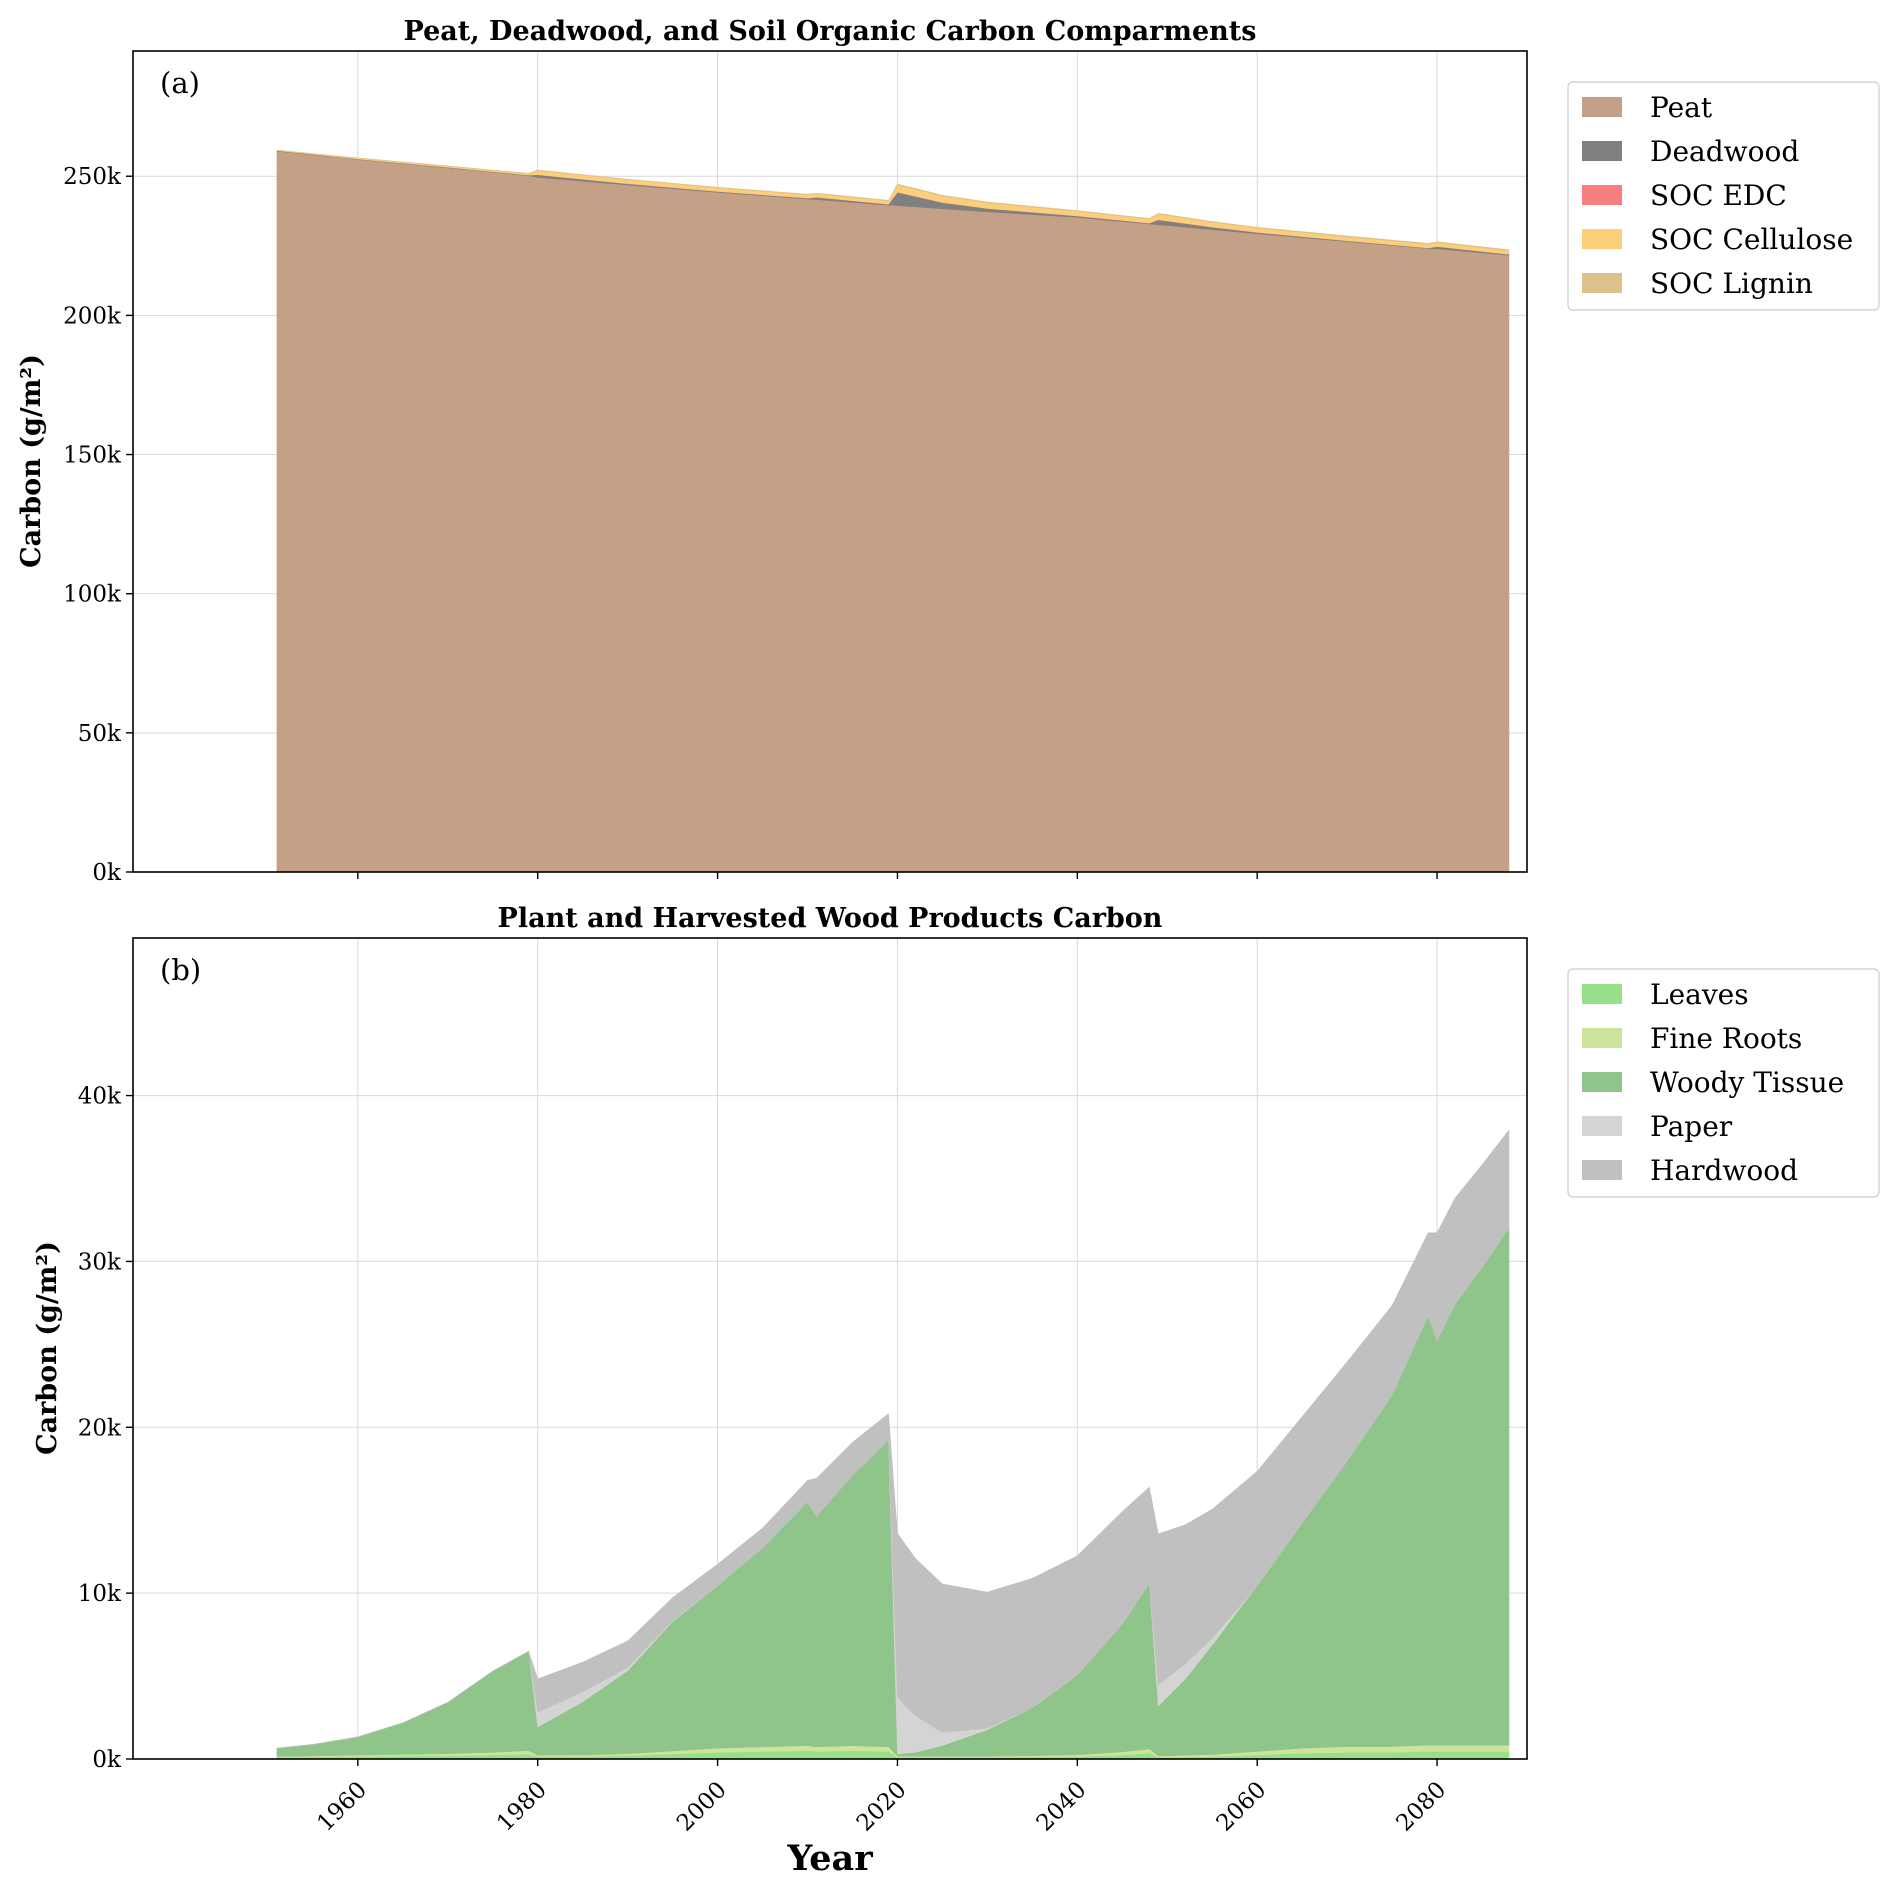 This screenshot has width=1892, height=1885. I want to click on y-tick-label: 150k, so click(92, 456).